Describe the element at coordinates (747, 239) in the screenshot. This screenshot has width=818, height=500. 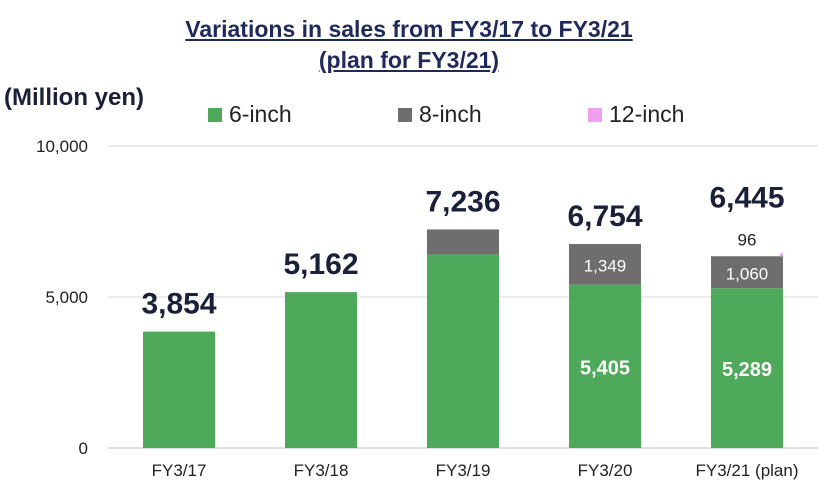
I see `data-label-12-inch: 96` at that location.